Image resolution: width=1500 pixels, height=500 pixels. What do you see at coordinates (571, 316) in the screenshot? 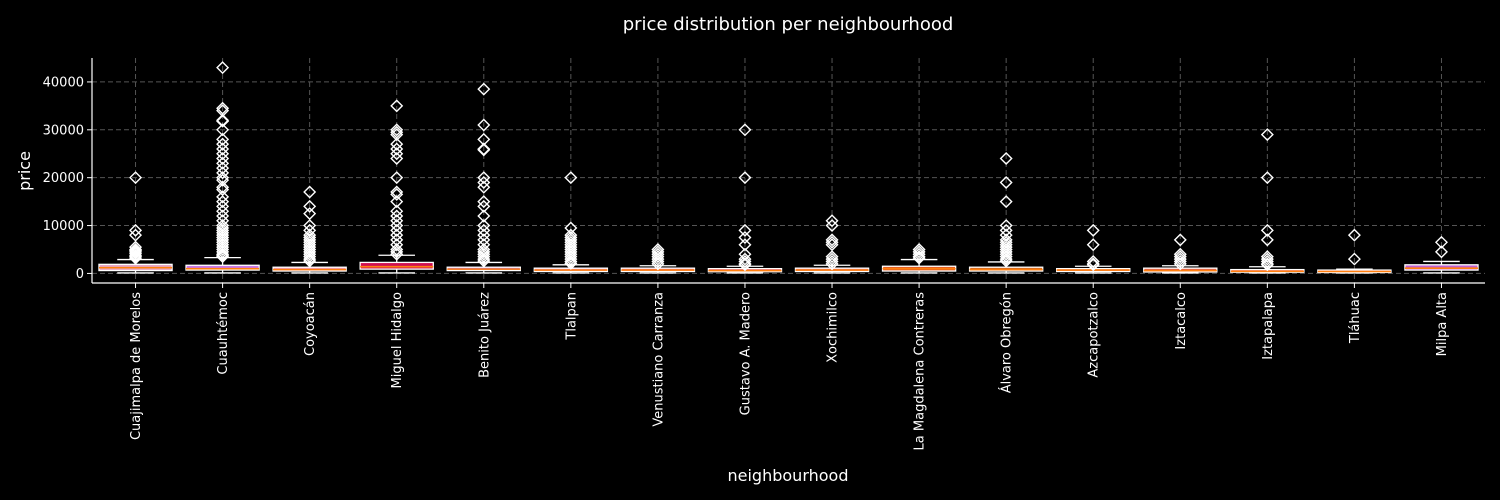
I see `x-tick-label: Tlalpan` at bounding box center [571, 316].